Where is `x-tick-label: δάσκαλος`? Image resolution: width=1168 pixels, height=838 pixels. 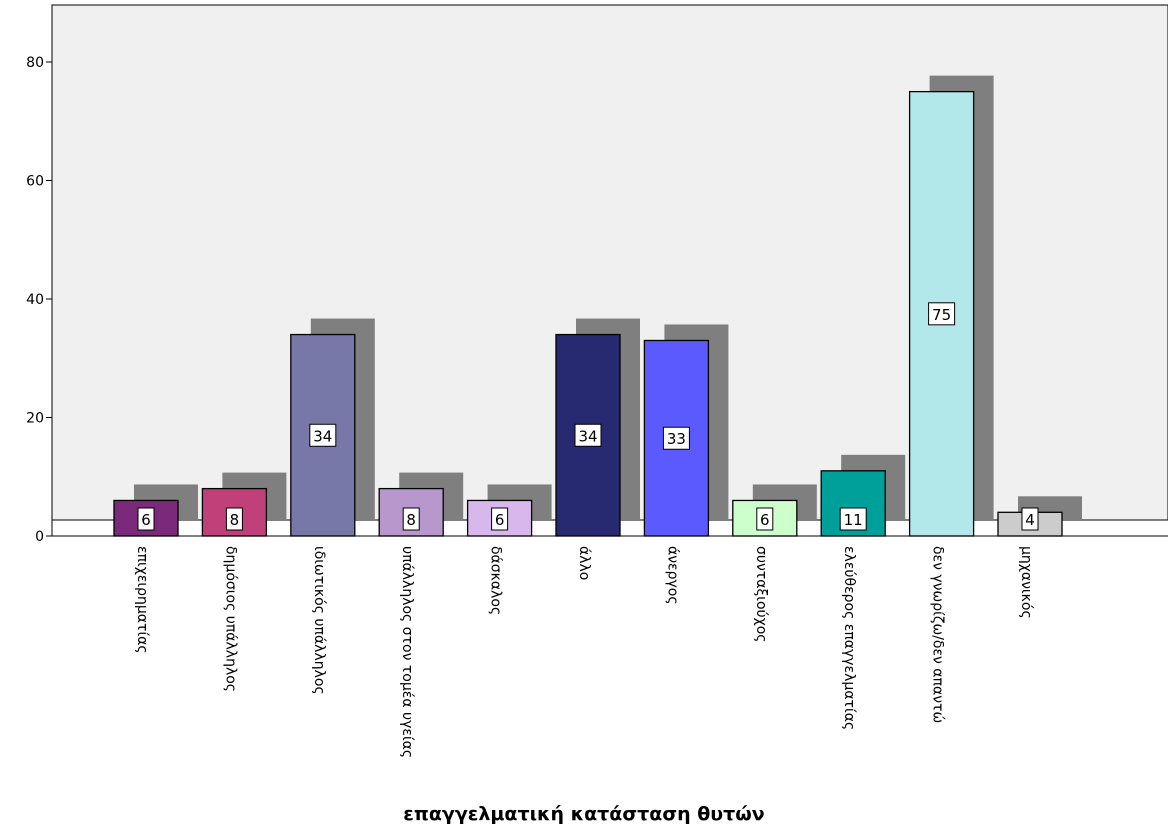
x-tick-label: δάσκαλος is located at coordinates (496, 580).